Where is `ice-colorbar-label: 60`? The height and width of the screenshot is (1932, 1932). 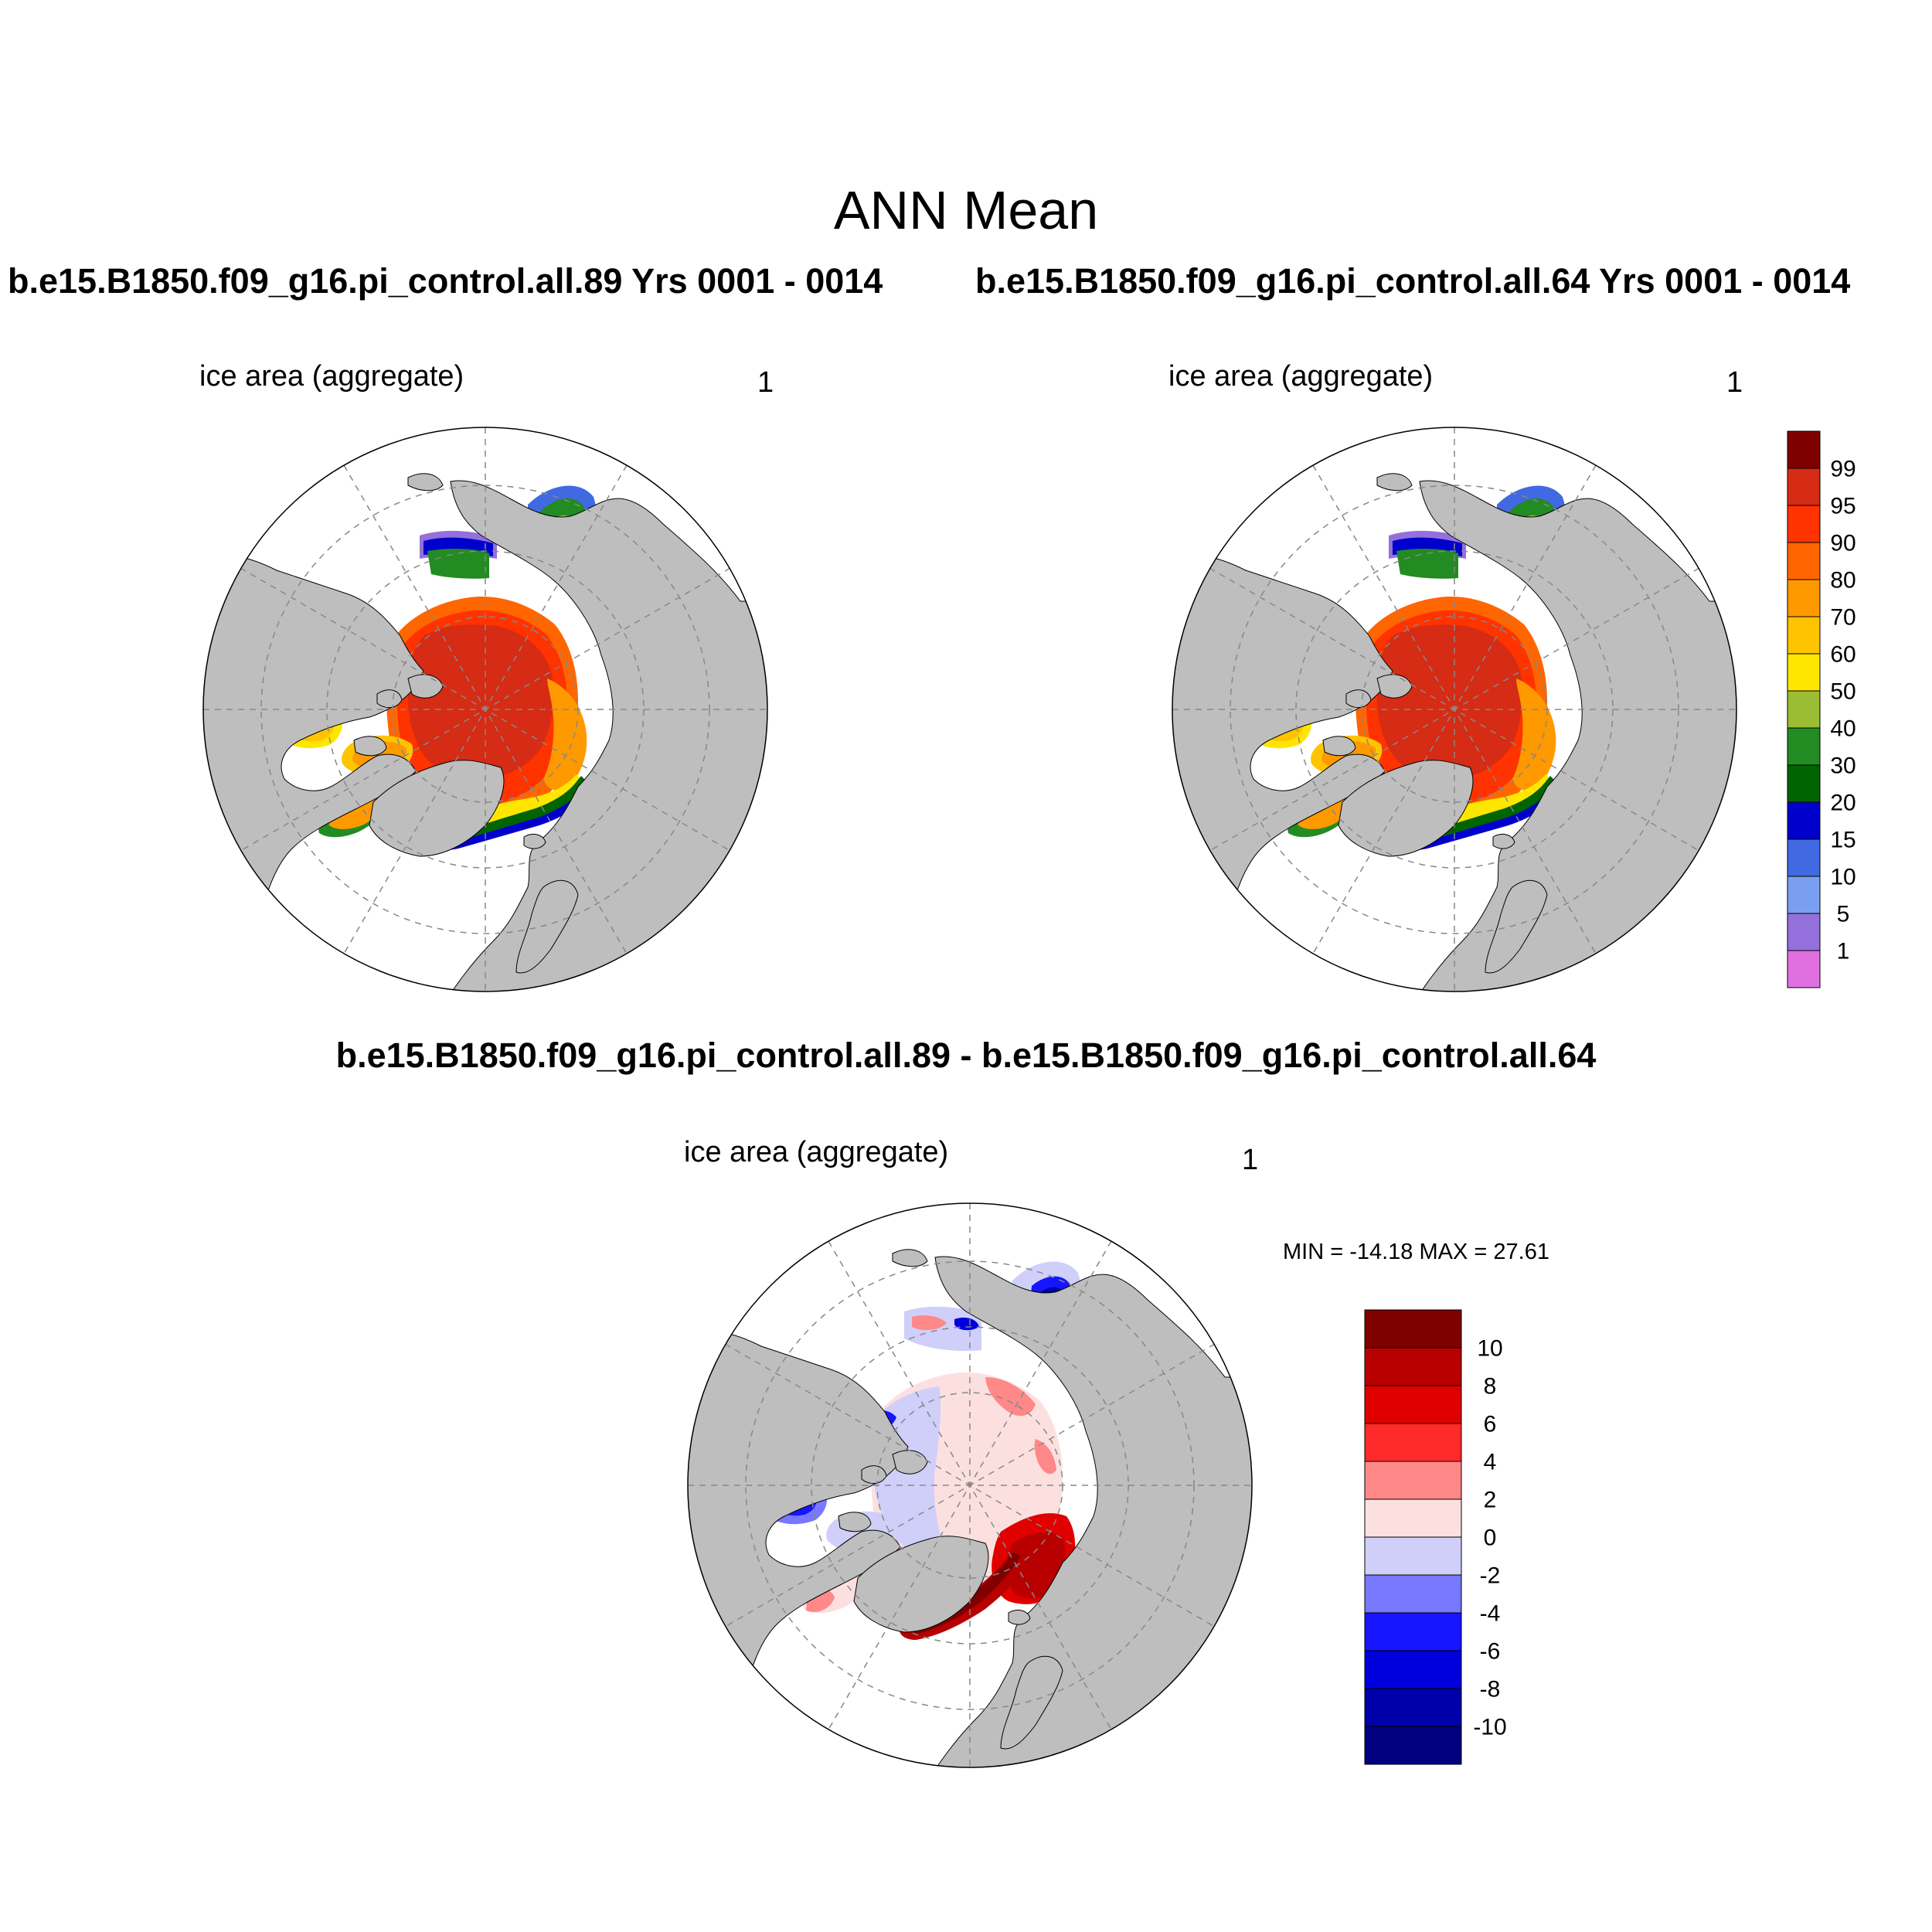 ice-colorbar-label: 60 is located at coordinates (1842, 655).